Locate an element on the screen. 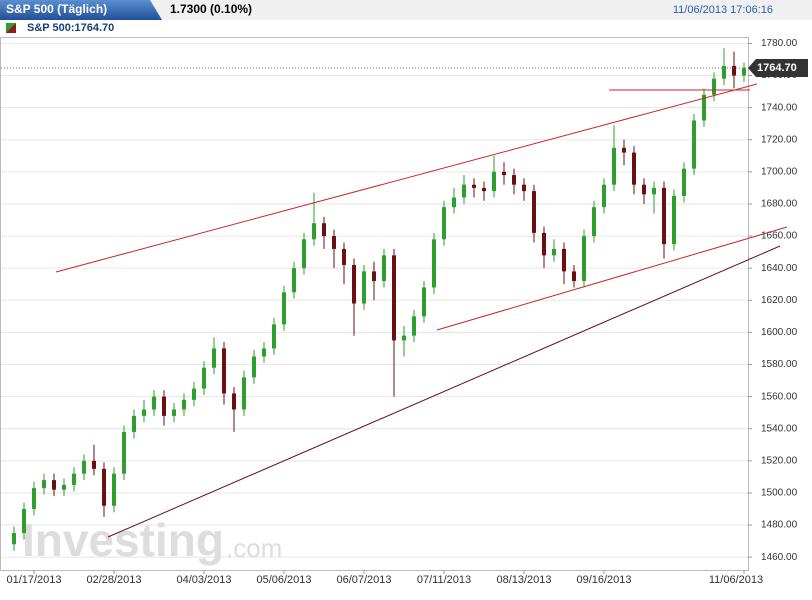 Image resolution: width=812 pixels, height=600 pixels. legend-label: S&P 500:1764.70 is located at coordinates (70, 28).